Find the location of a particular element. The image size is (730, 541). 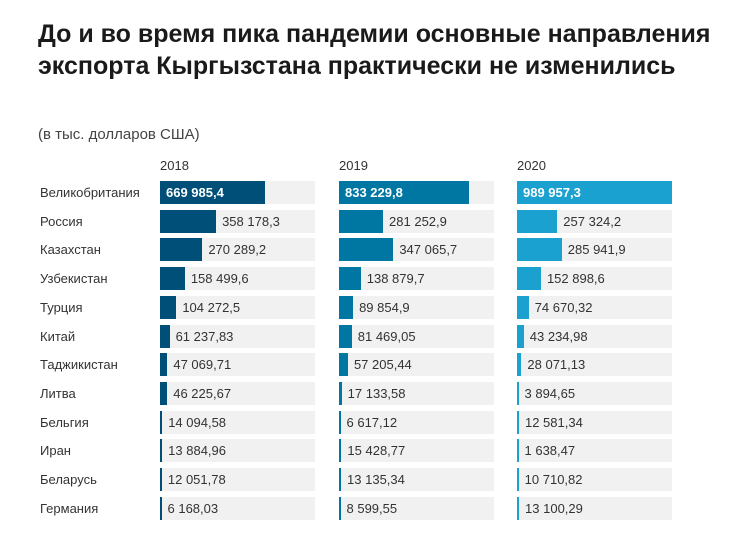

category-label: Германия is located at coordinates (69, 508).